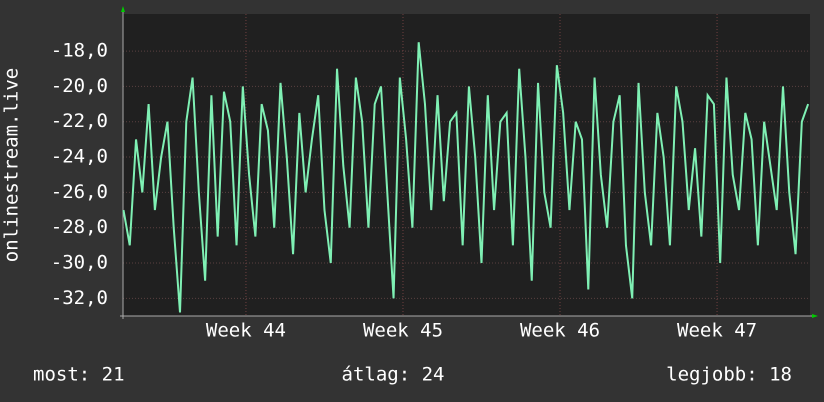 The width and height of the screenshot is (824, 402). I want to click on x-tick-label: Week 45, so click(403, 331).